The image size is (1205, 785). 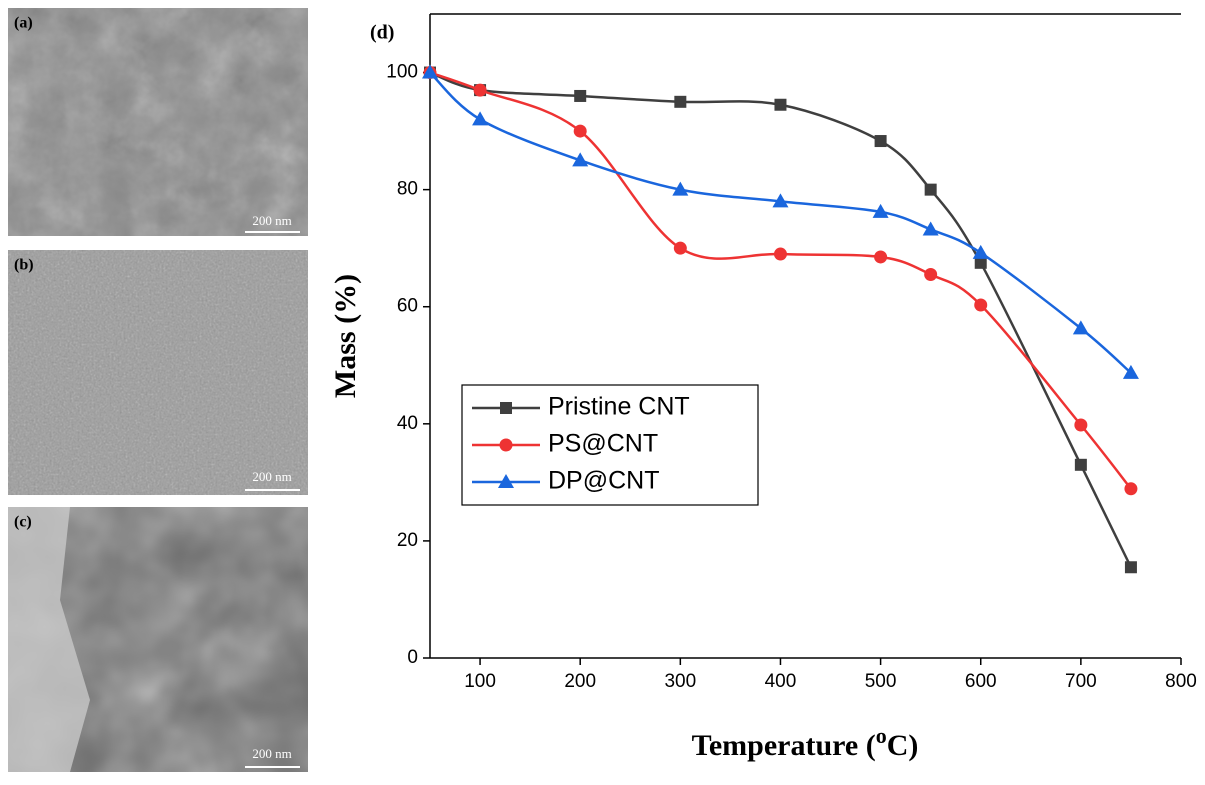 I want to click on x-axis-title-part: Temperature (, so click(x=784, y=745).